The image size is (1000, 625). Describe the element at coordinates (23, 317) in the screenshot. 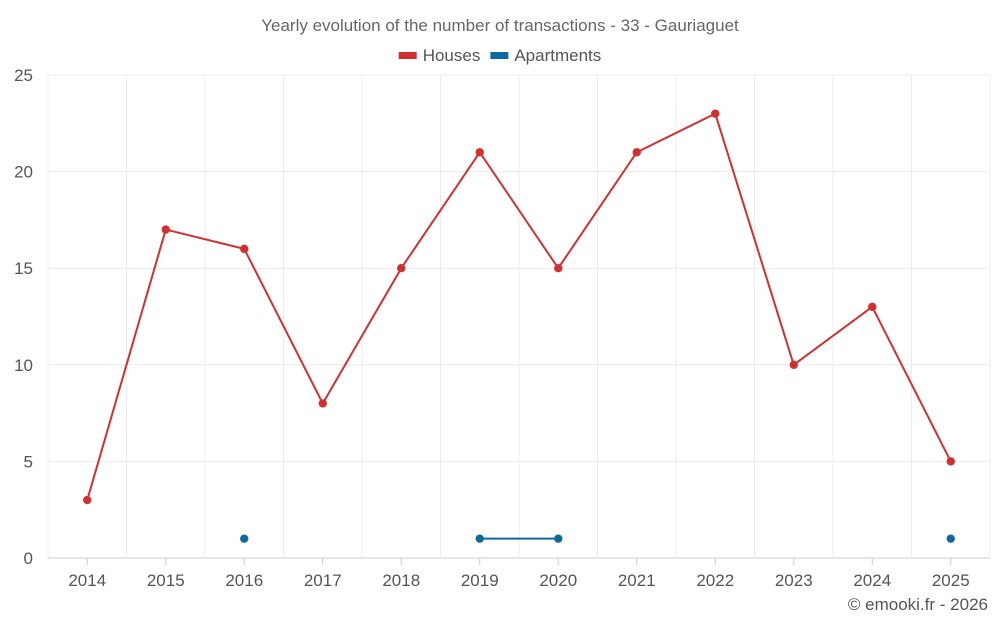

I see `y-axis-ticks: 0 5 10 15 20 25` at that location.